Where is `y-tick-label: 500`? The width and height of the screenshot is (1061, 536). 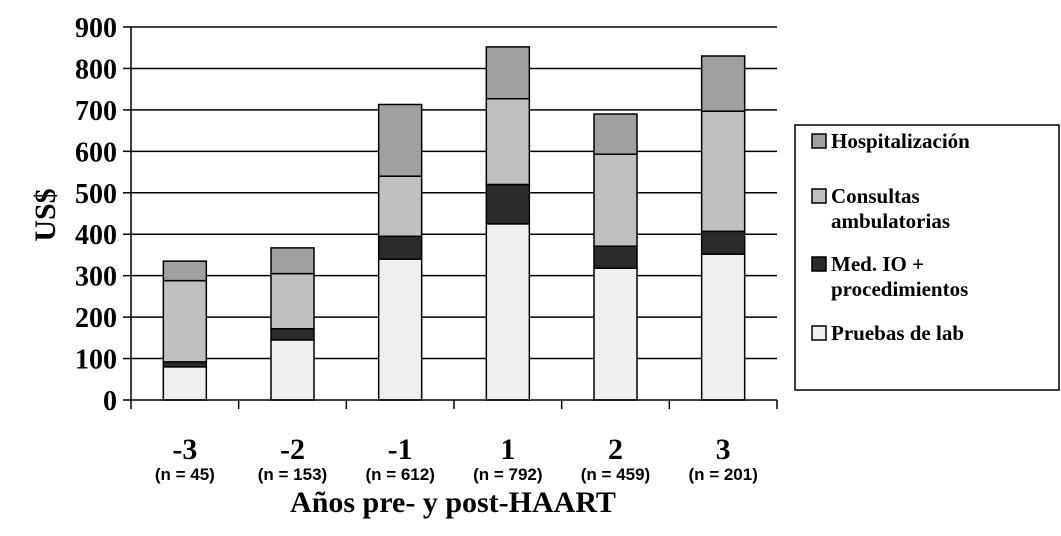
y-tick-label: 500 is located at coordinates (96, 194).